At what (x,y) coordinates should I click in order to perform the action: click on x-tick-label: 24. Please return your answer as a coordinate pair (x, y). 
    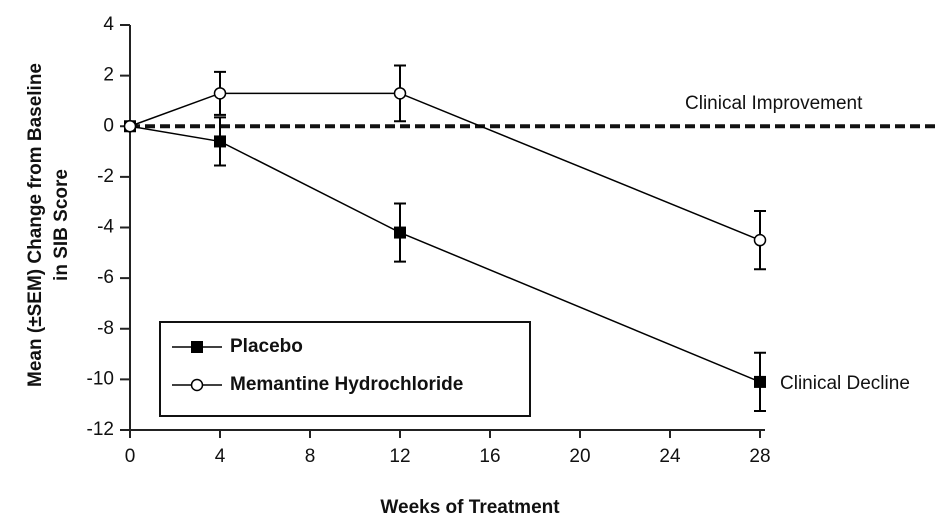
    Looking at the image, I should click on (670, 456).